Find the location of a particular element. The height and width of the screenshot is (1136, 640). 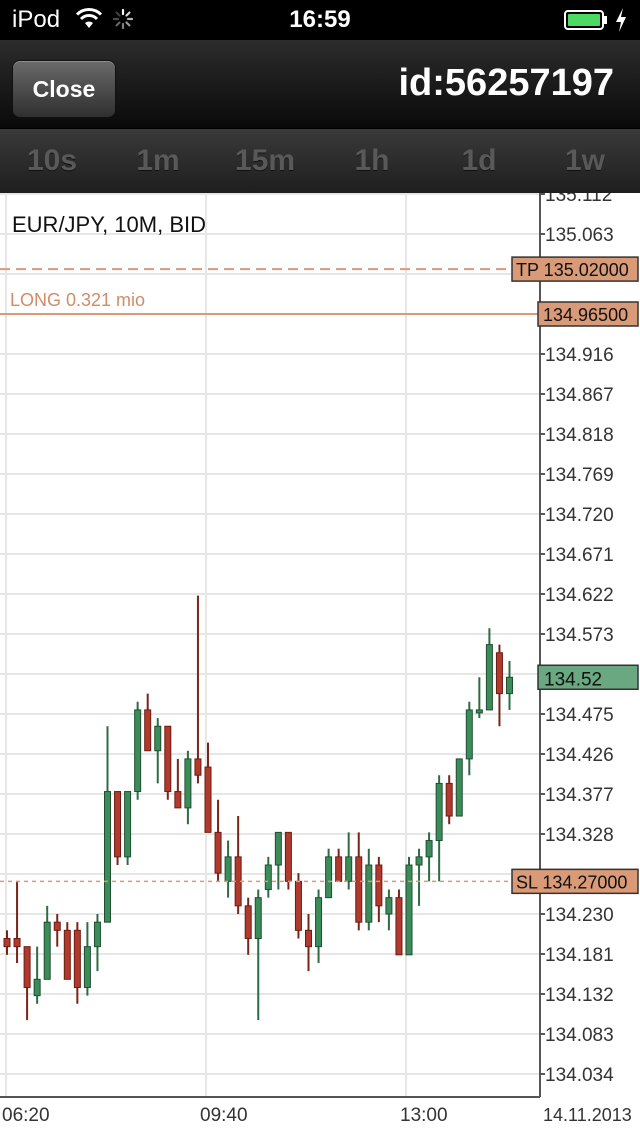

navigation-bar: Close id:56257197 is located at coordinates (320, 84).